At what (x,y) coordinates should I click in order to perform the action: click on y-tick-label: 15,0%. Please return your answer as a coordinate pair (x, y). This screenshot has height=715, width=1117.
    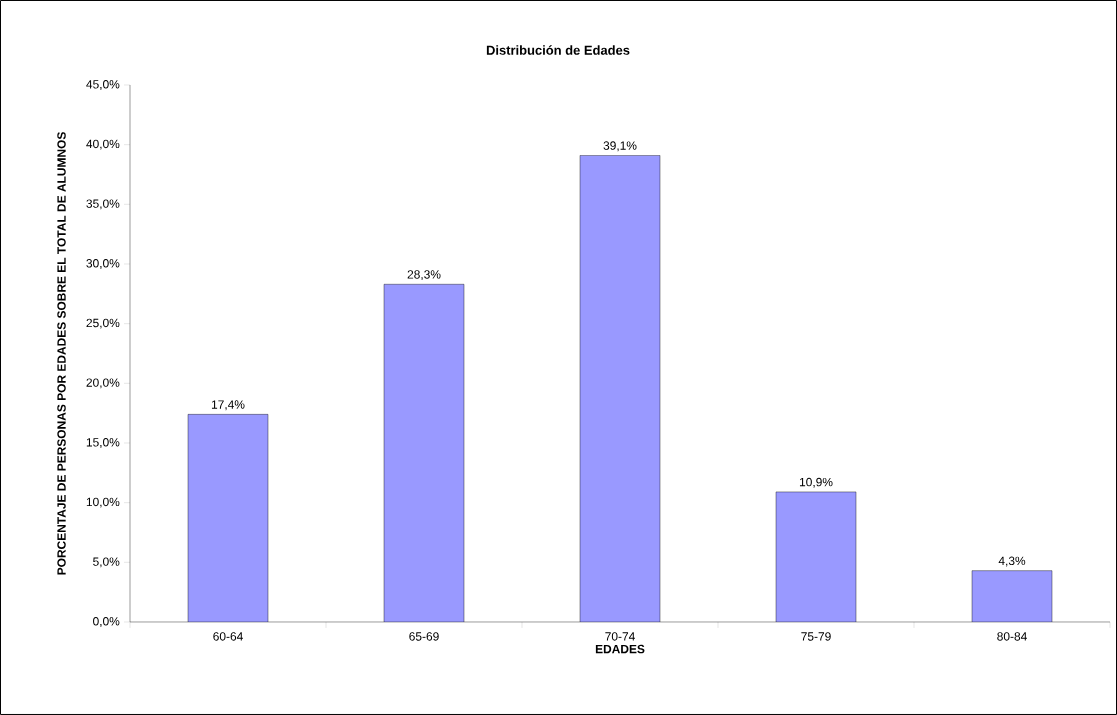
    Looking at the image, I should click on (103, 443).